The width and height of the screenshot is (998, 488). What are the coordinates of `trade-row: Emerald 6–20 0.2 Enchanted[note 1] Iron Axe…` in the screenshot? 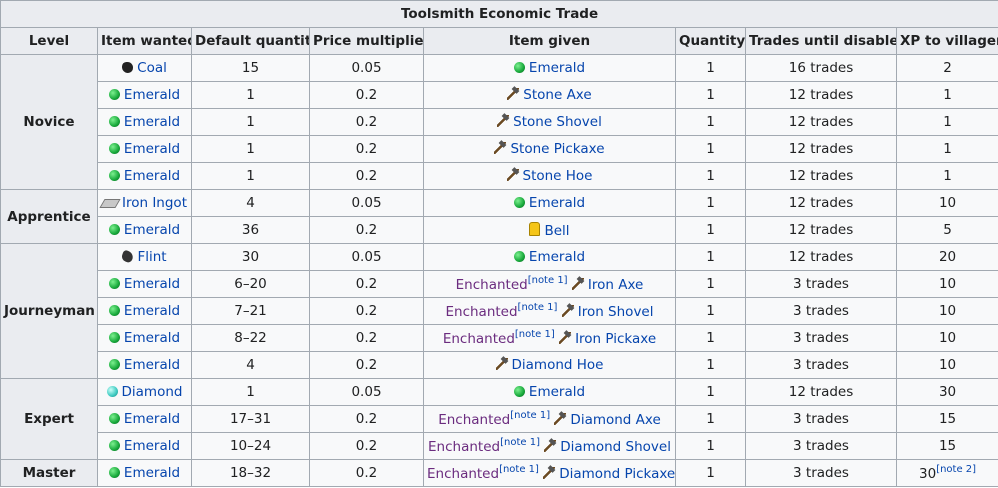 It's located at (499, 284).